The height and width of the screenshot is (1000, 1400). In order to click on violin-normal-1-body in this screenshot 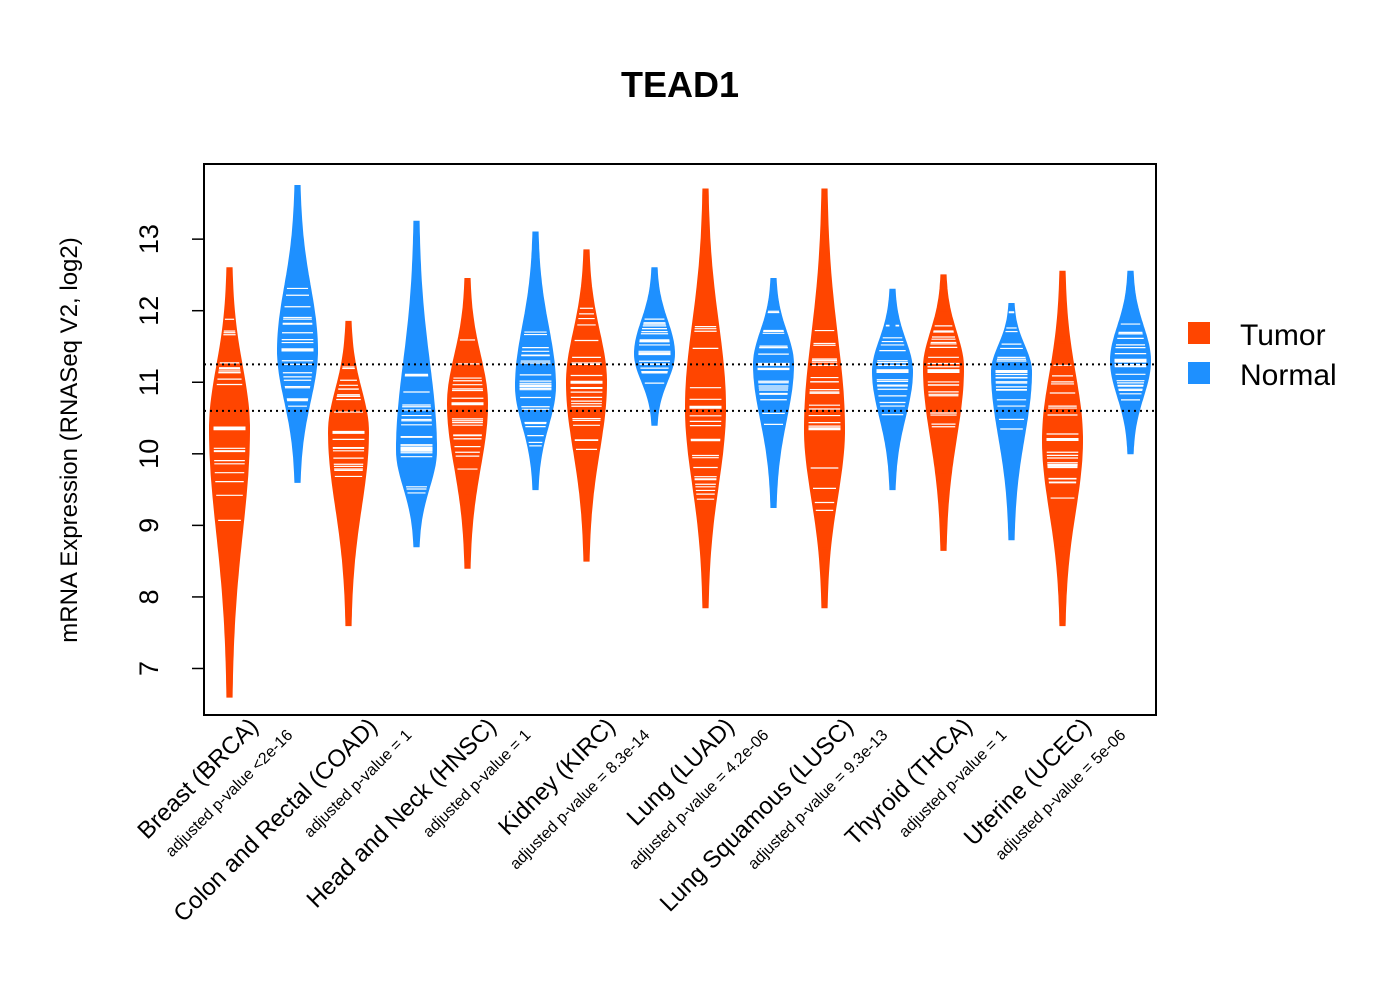, I will do `click(416, 384)`.